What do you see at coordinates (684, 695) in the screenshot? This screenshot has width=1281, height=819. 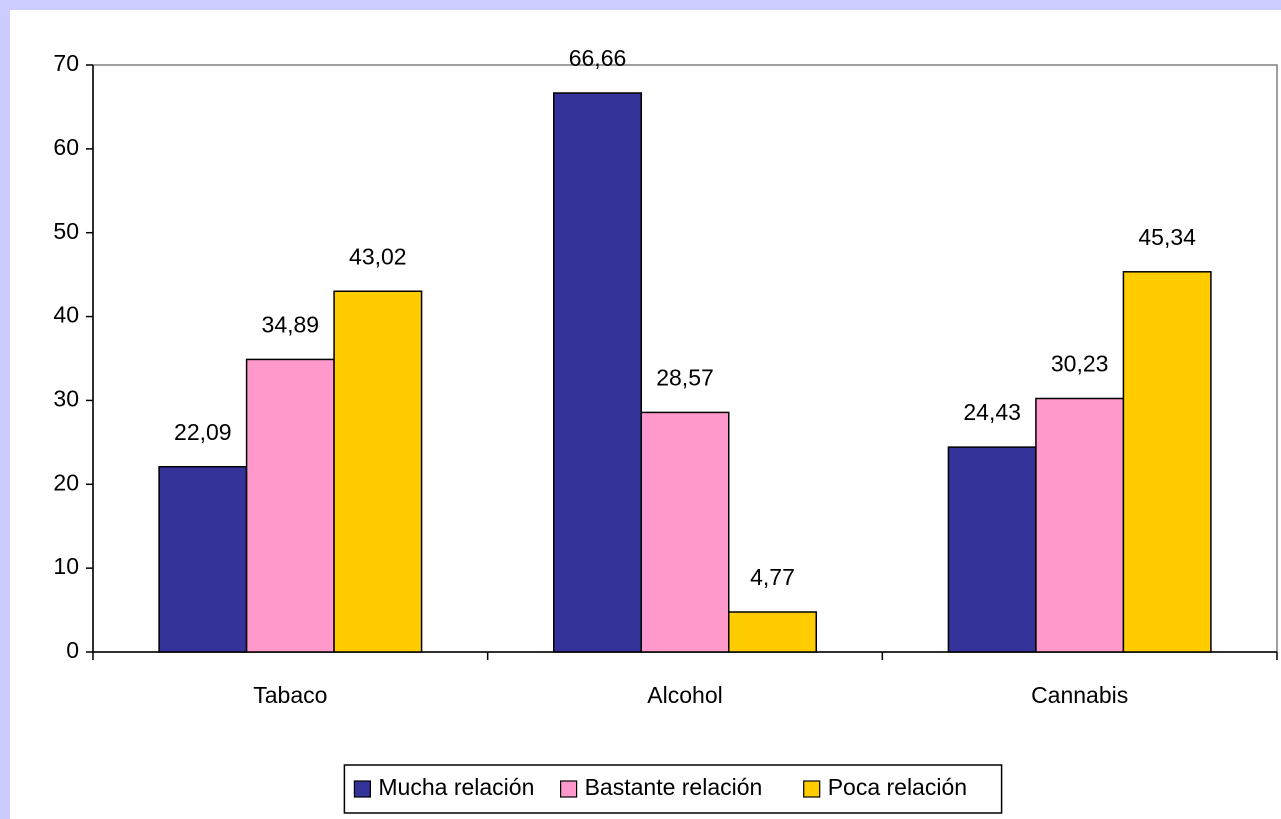 I see `x-tick-label: Alcohol` at bounding box center [684, 695].